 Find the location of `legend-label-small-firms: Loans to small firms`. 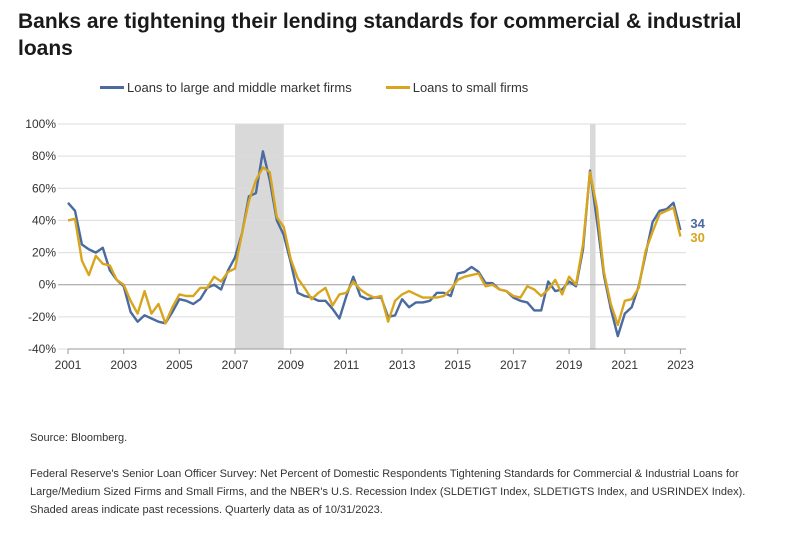

legend-label-small-firms: Loans to small firms is located at coordinates (470, 87).